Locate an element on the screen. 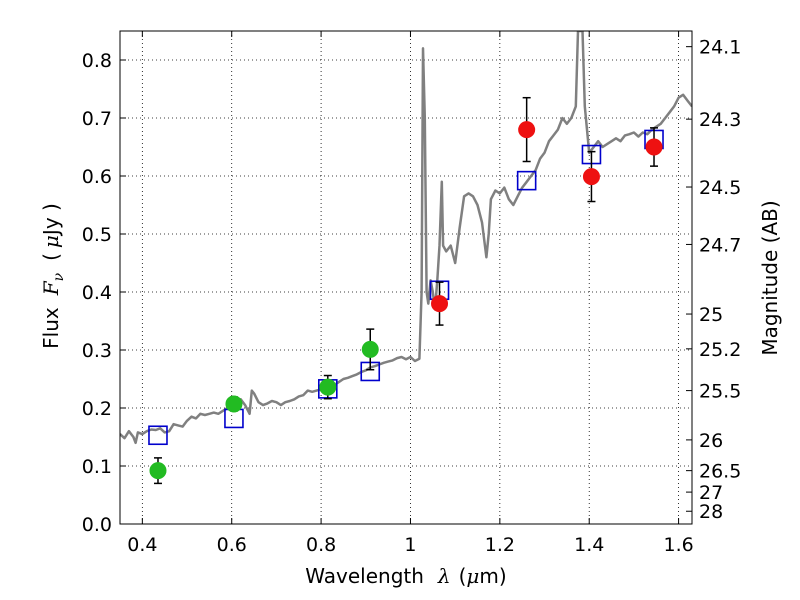  x-tick-label: 1 is located at coordinates (410, 545).